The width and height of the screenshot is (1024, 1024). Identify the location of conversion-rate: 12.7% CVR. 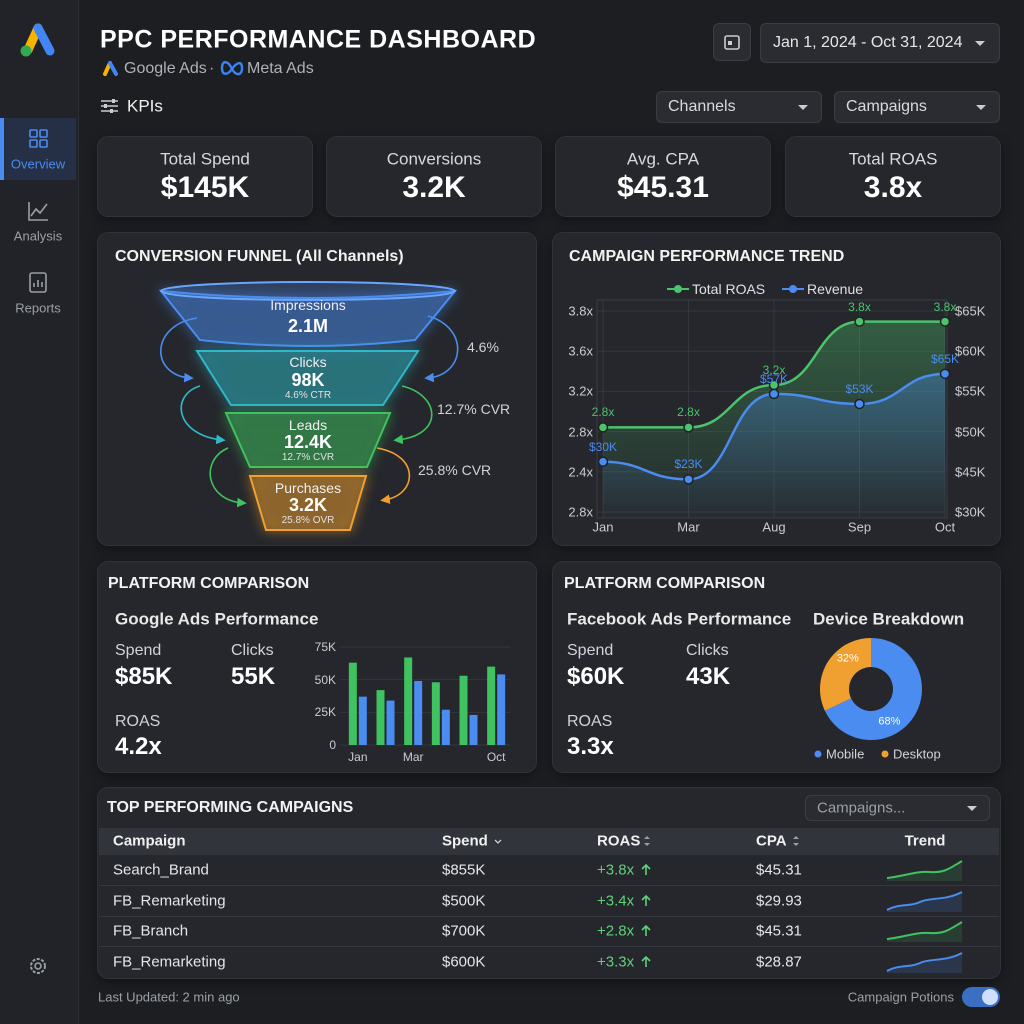
(474, 409).